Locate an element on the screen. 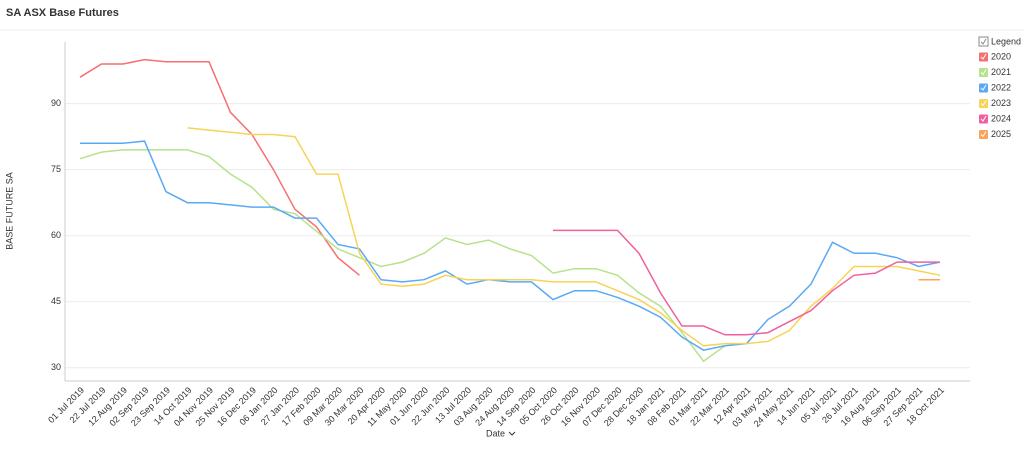  legend-label: 2020 is located at coordinates (1001, 56).